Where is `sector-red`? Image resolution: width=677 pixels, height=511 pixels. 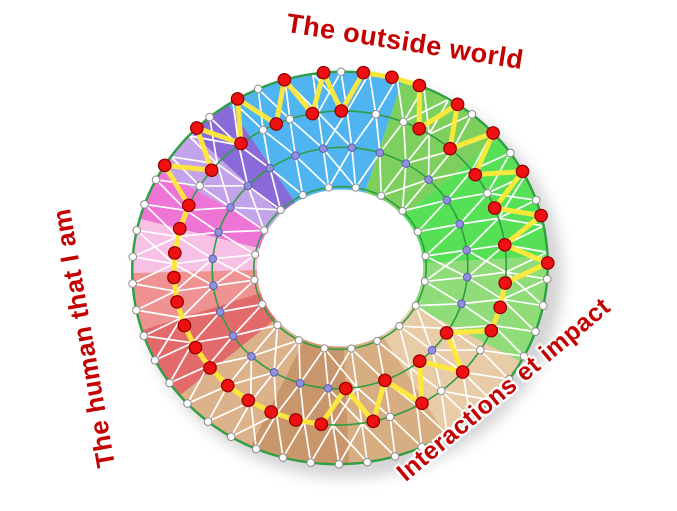
sector-red is located at coordinates (208, 344).